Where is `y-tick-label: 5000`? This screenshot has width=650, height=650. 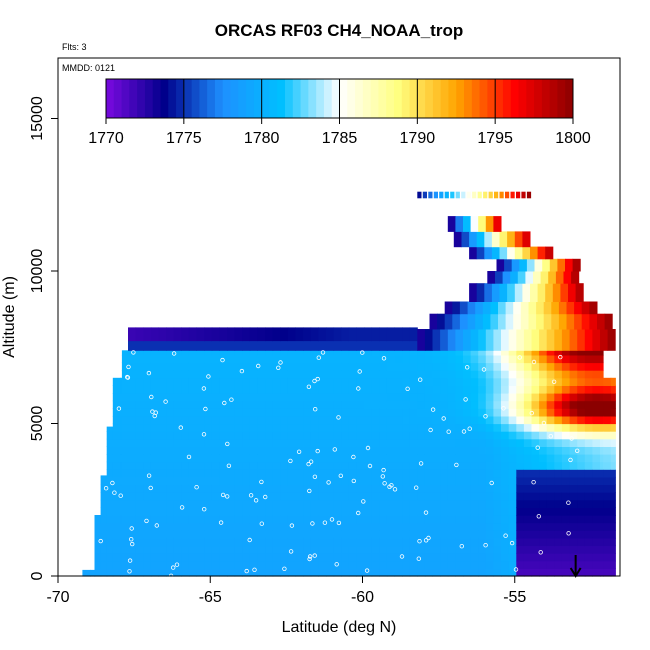 y-tick-label: 5000 is located at coordinates (37, 424).